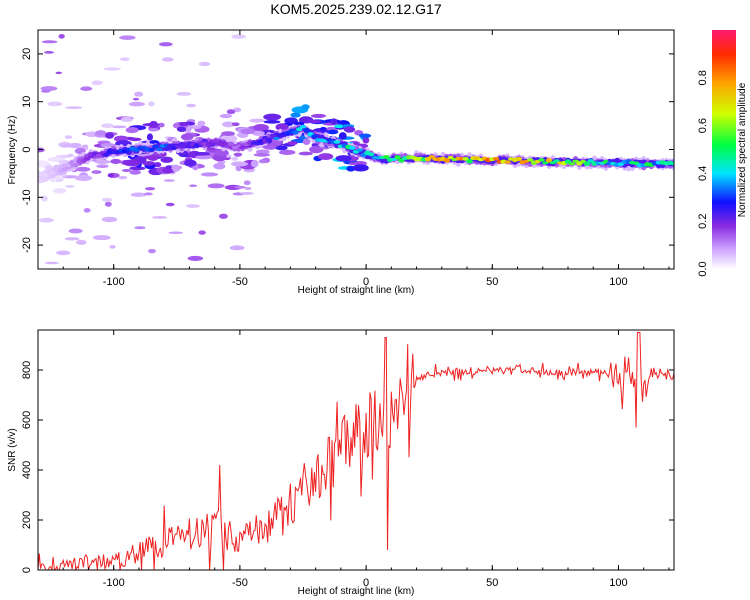 This screenshot has height=600, width=750. What do you see at coordinates (703, 77) in the screenshot?
I see `colorbar-tick-label: 0.8` at bounding box center [703, 77].